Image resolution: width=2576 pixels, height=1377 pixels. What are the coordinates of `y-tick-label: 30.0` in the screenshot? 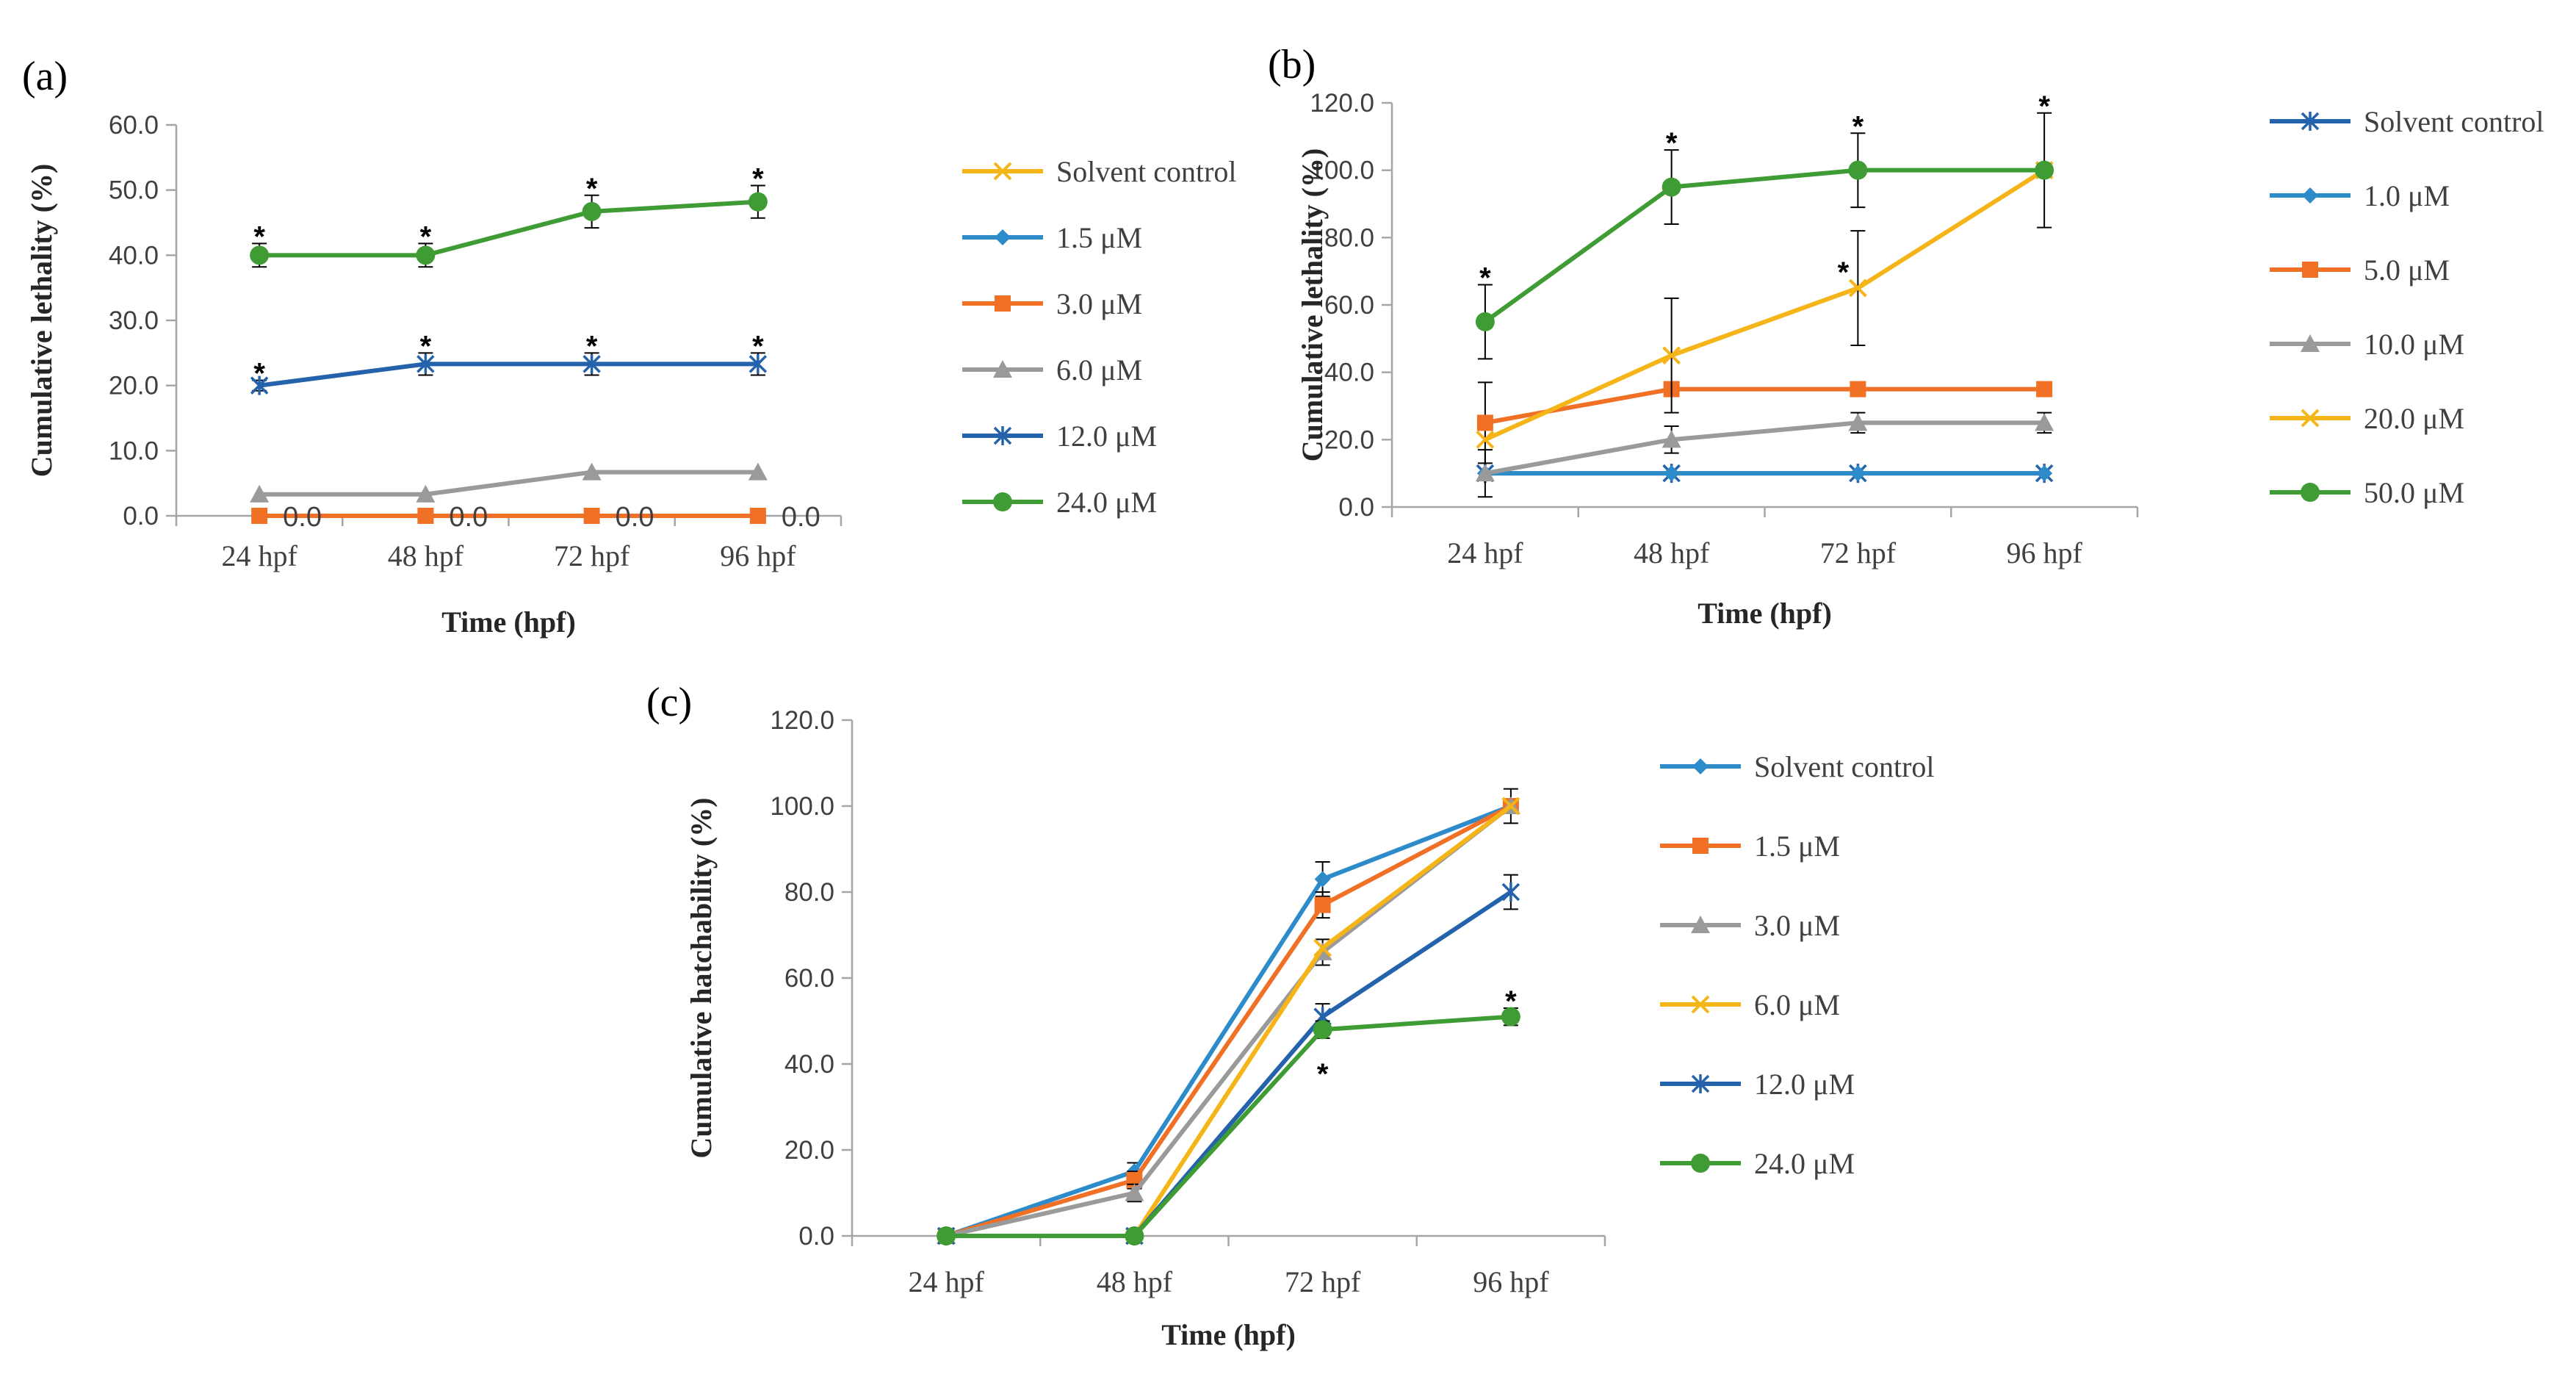 It's located at (134, 320).